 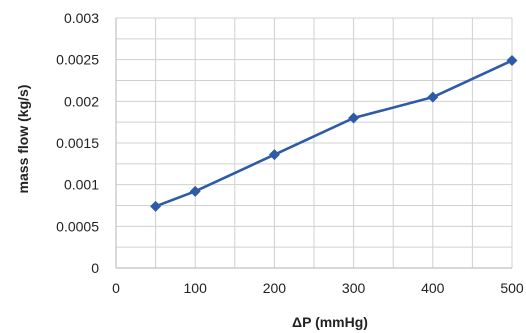 I want to click on y-tick-label: 0.002, so click(x=81, y=101).